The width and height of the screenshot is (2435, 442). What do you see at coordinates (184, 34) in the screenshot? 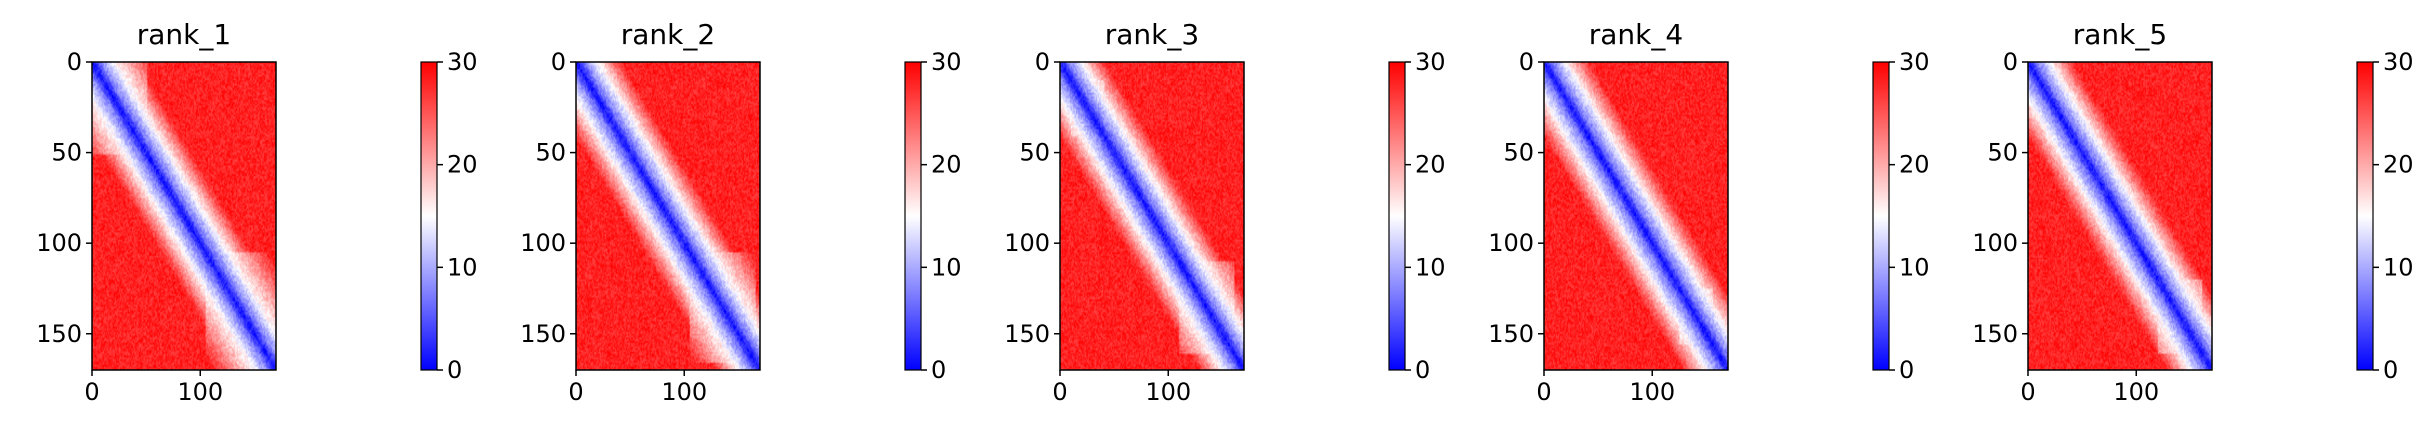
I see `panel-title: rank_1` at bounding box center [184, 34].